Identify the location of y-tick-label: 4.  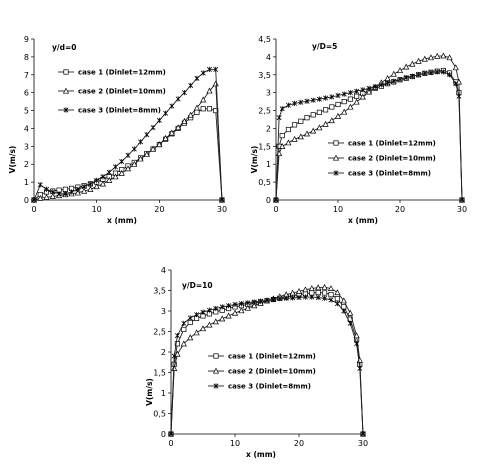
(268, 57).